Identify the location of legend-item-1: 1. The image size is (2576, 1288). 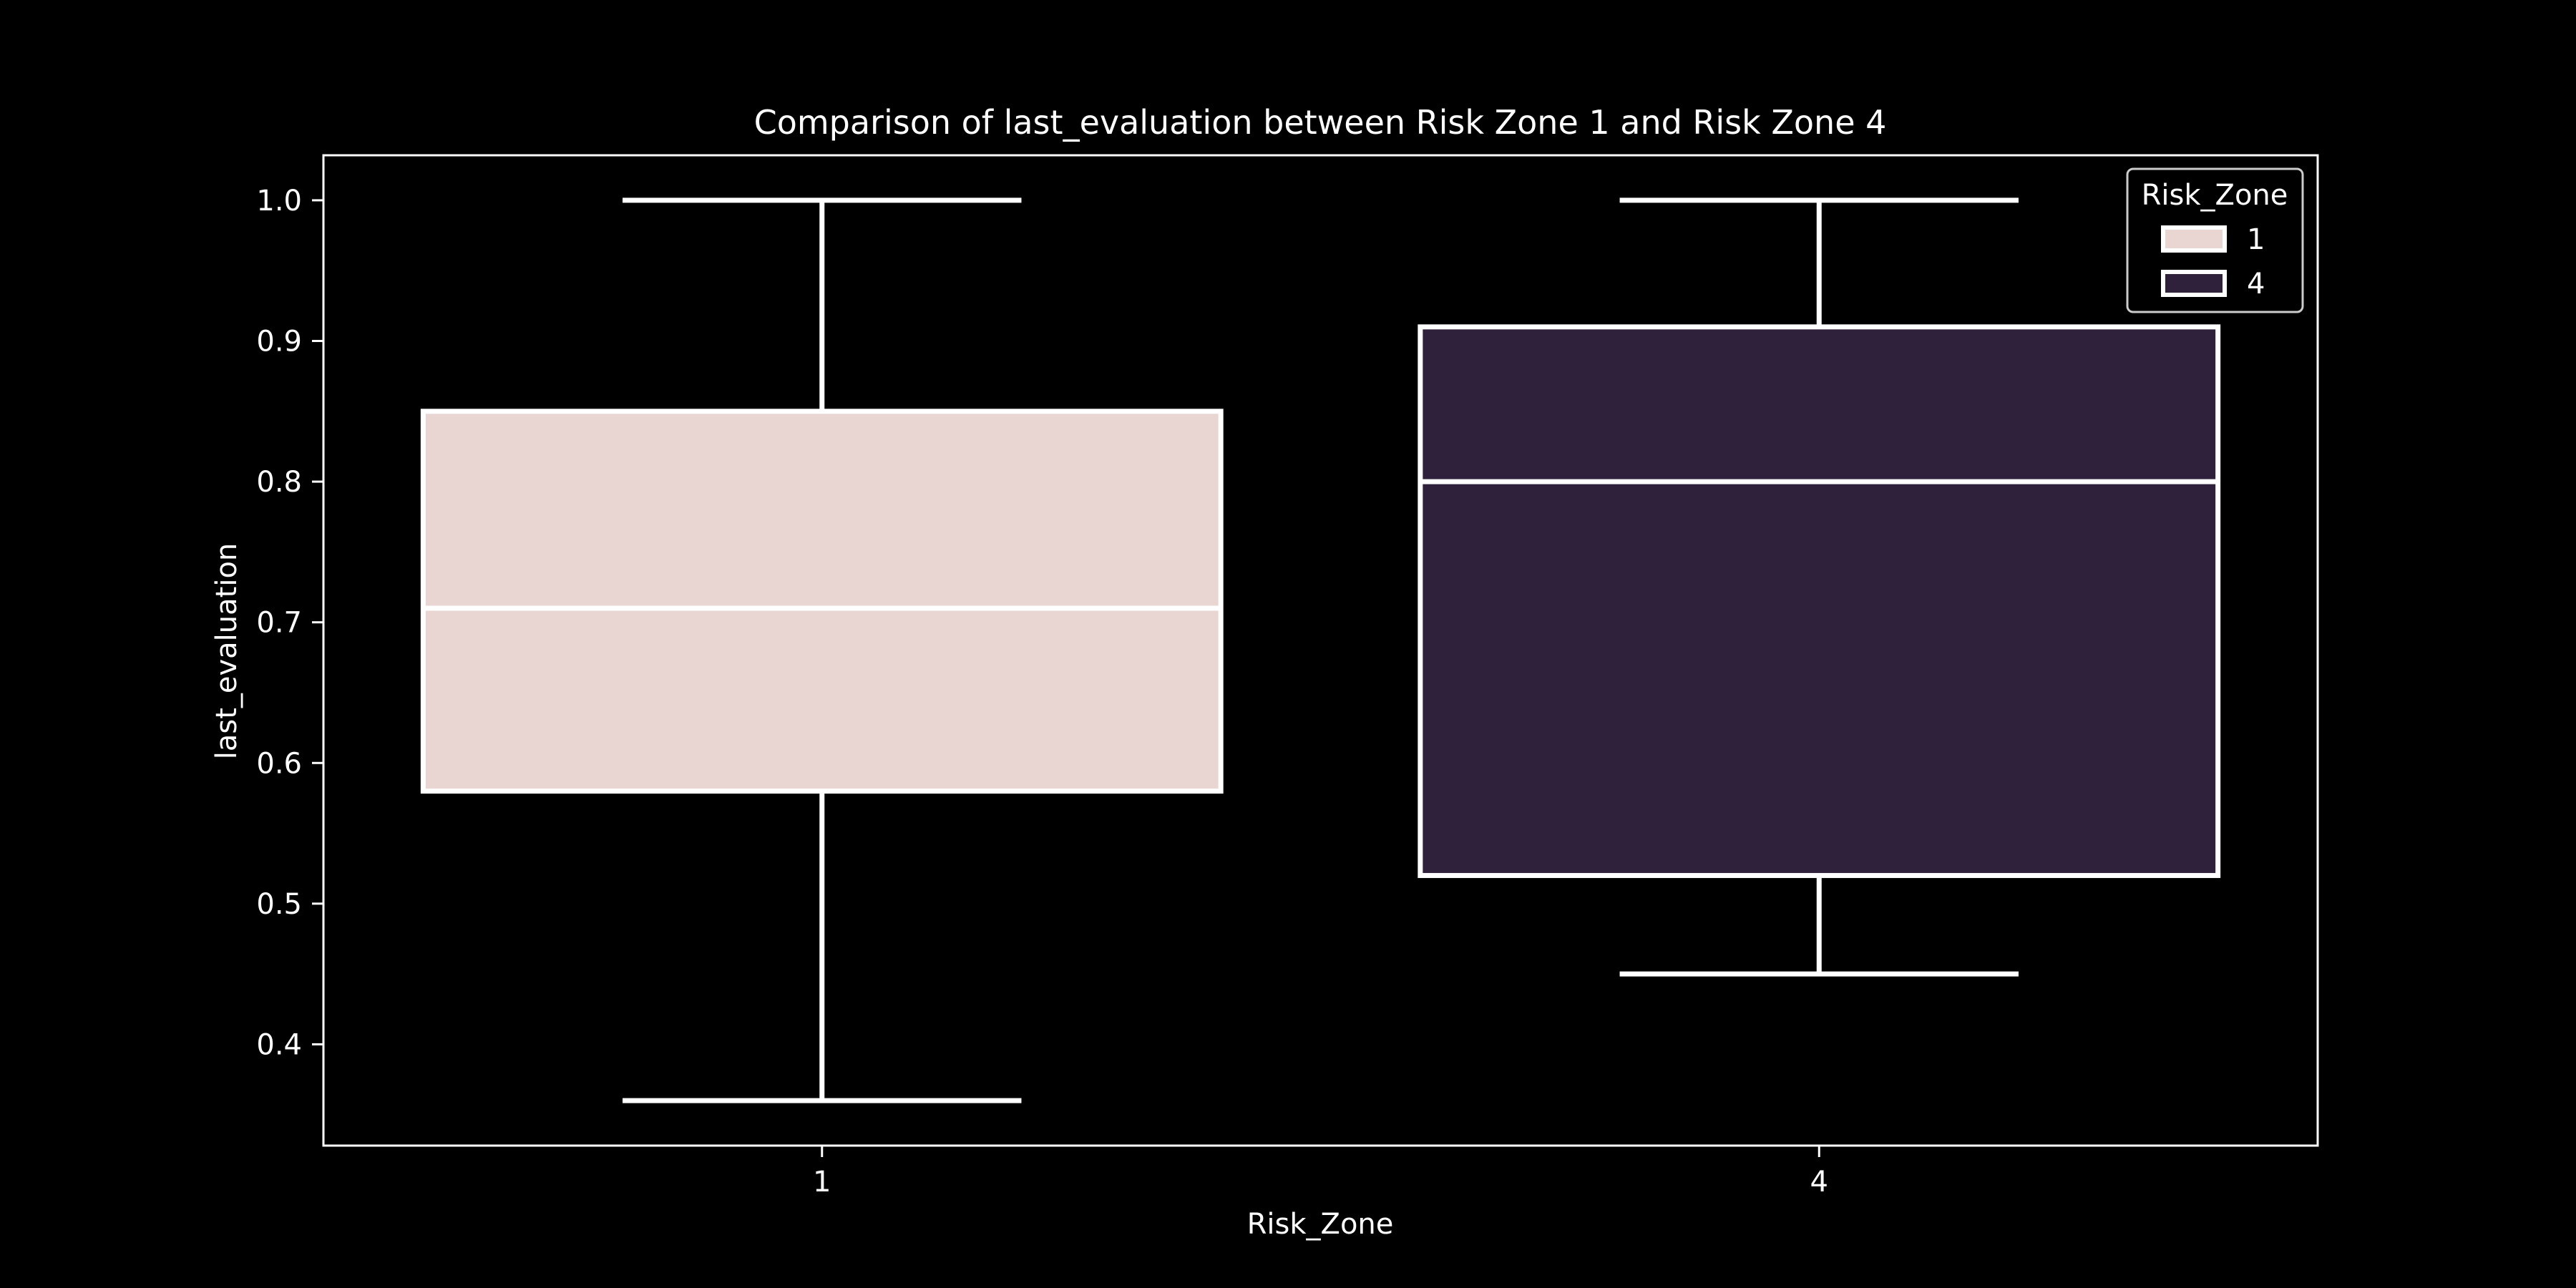
(2213, 239).